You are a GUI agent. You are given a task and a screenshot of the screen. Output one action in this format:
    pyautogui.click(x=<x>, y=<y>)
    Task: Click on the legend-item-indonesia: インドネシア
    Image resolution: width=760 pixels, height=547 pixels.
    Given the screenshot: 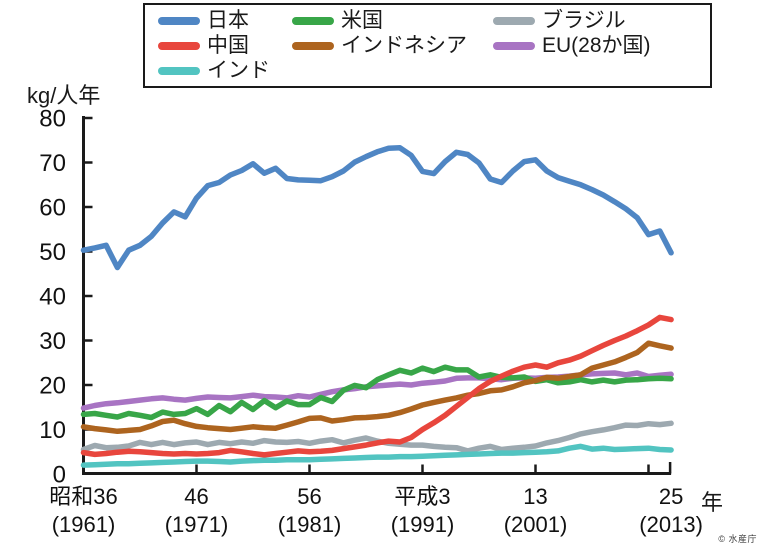 What is the action you would take?
    pyautogui.click(x=392, y=45)
    